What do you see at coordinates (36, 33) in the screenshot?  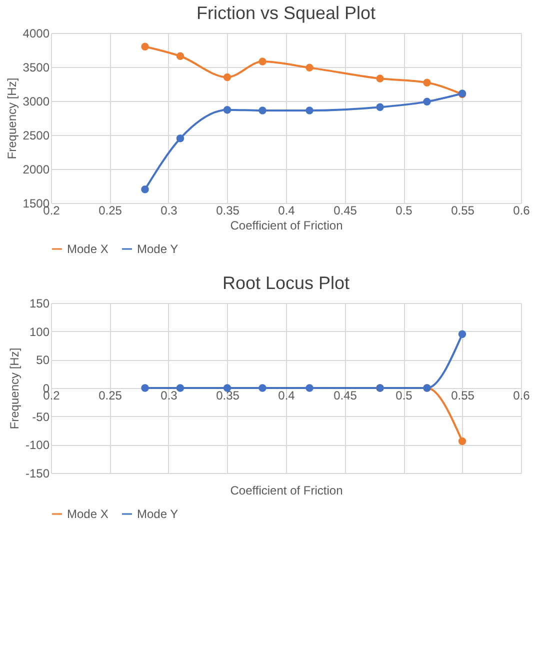 I see `y-tick-label: 4000` at bounding box center [36, 33].